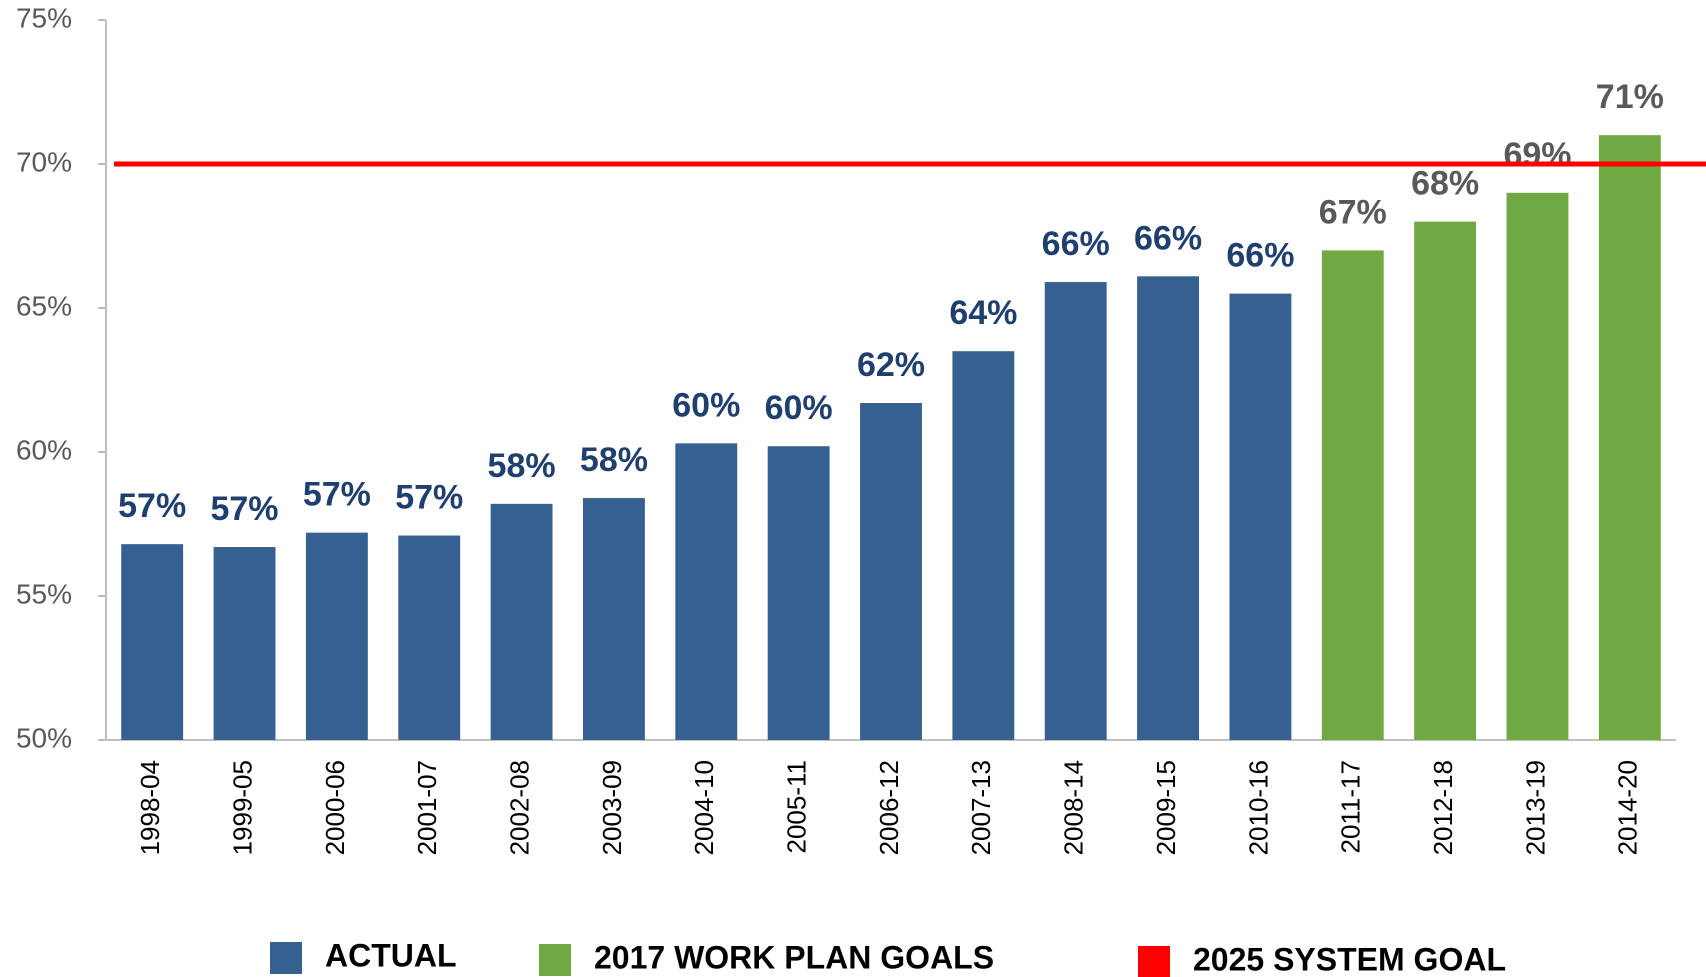 The height and width of the screenshot is (977, 1706). What do you see at coordinates (44, 305) in the screenshot?
I see `y-tick-label: 65%` at bounding box center [44, 305].